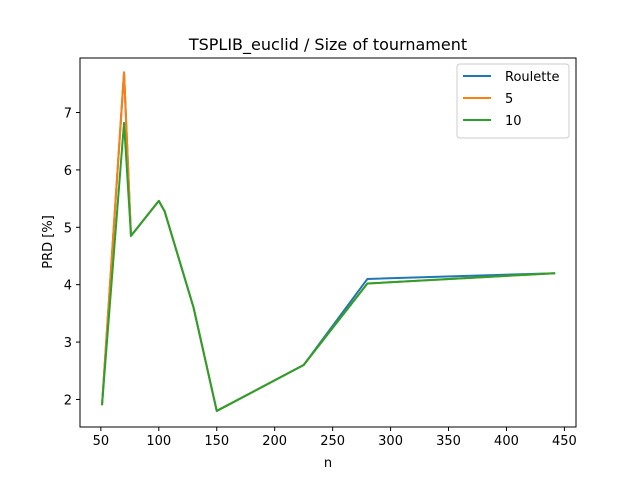  Describe the element at coordinates (68, 228) in the screenshot. I see `y-tick-label: 5` at that location.